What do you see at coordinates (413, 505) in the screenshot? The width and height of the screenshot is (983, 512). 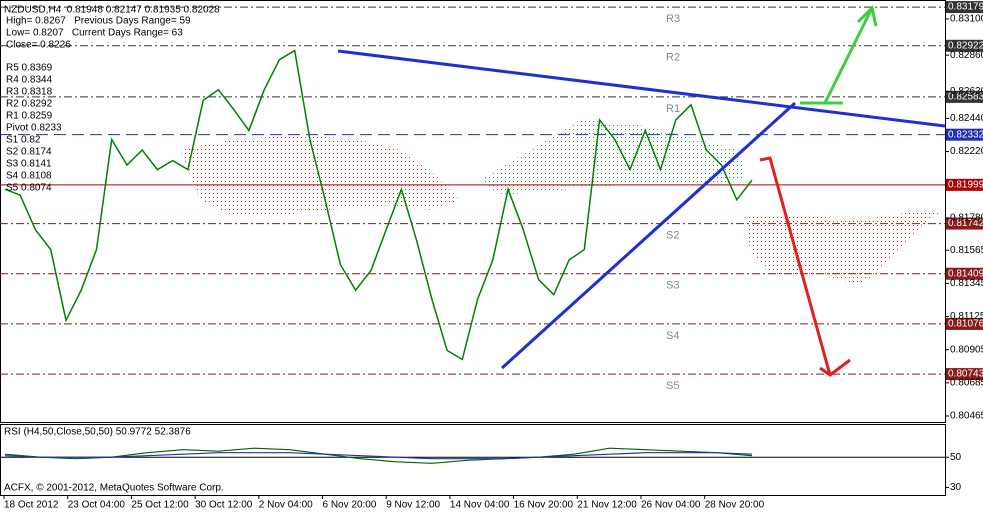 I see `x-tick-label: 9 Nov 12:00` at bounding box center [413, 505].